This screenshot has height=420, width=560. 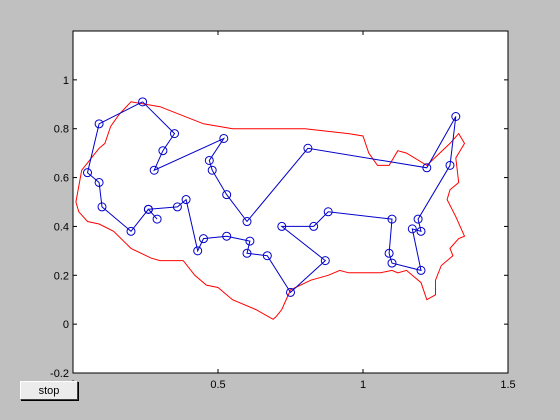 I want to click on x-tick-label: 1.5, so click(x=507, y=385).